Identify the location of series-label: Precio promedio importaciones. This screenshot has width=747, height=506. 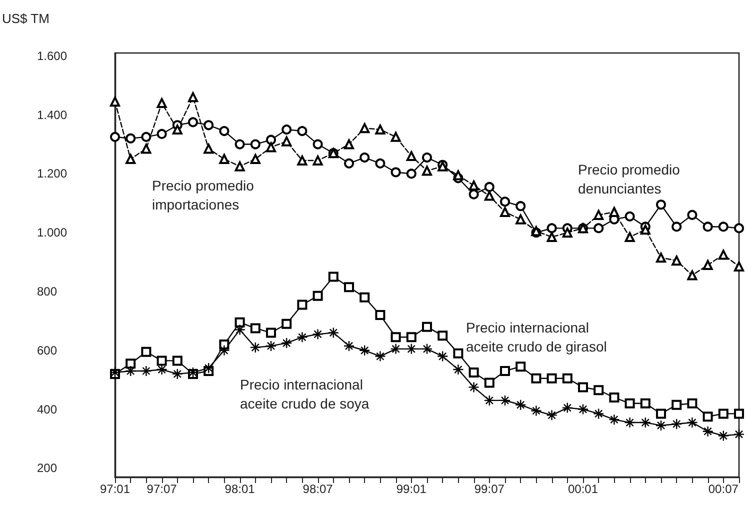
(203, 195).